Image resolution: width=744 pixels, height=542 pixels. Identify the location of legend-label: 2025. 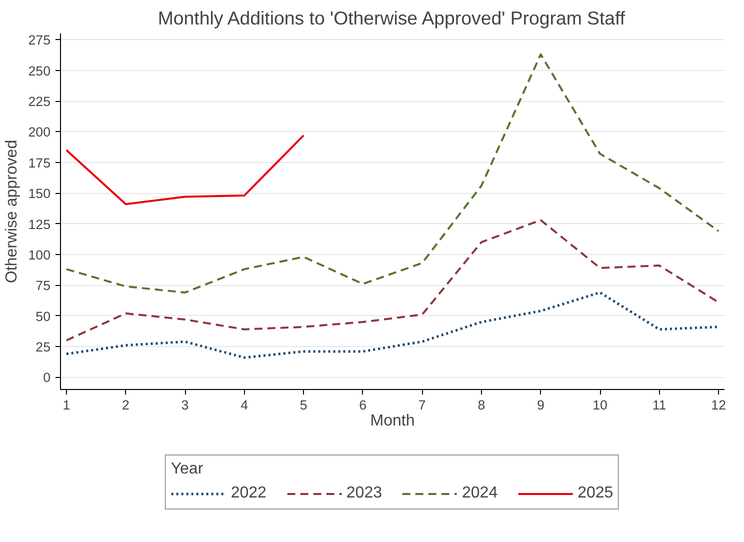
(596, 493).